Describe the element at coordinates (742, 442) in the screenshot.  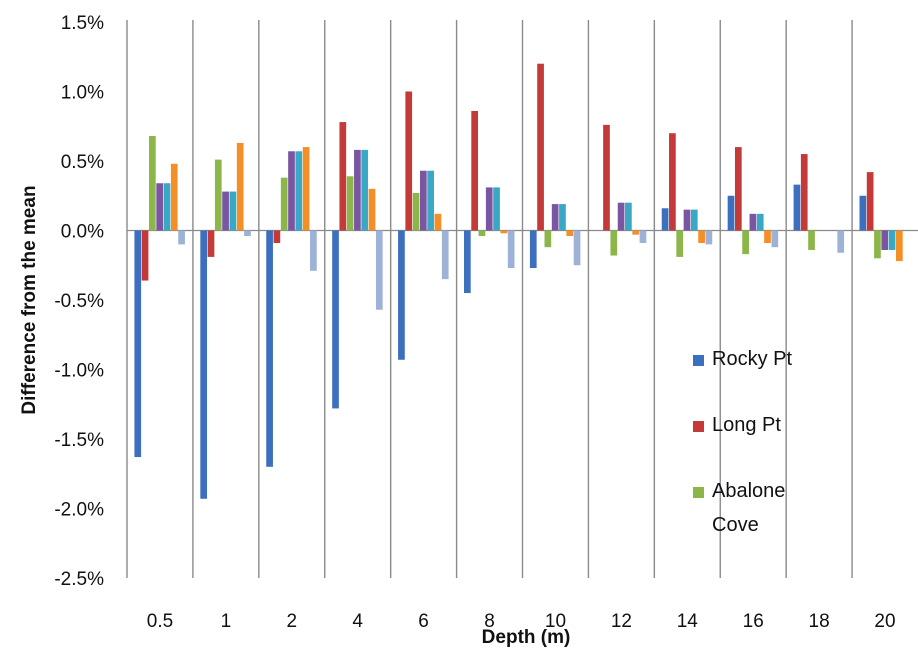
I see `legend: Rocky Pt Long Pt Abalone Cove` at that location.